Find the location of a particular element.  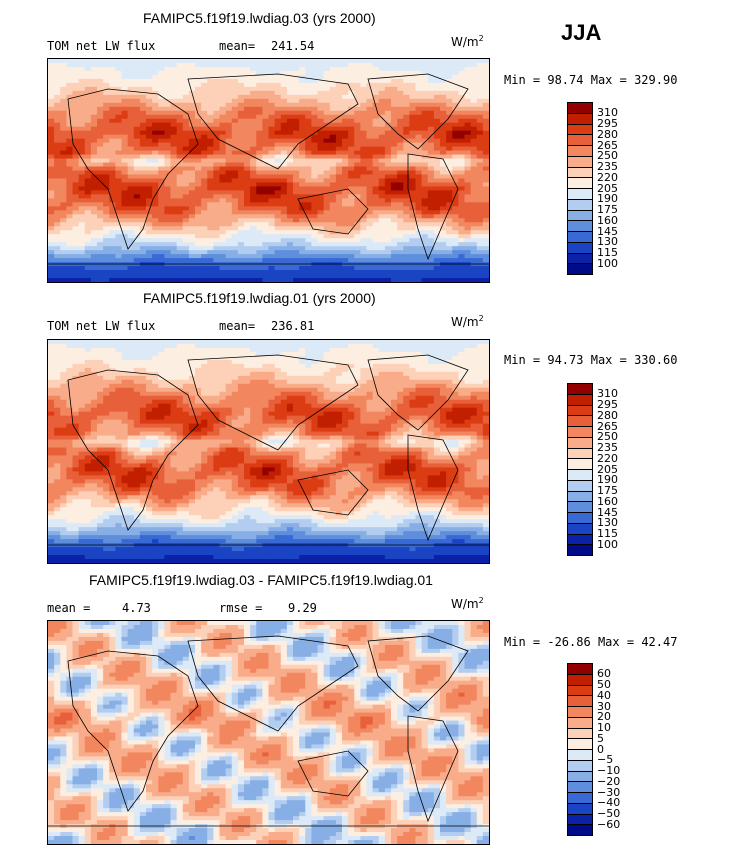

colorbar-tick-label: 115 is located at coordinates (607, 252).